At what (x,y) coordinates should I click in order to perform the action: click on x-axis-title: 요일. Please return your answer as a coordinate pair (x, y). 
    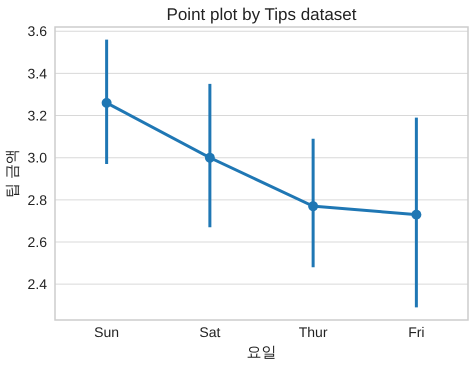
    Looking at the image, I should click on (261, 352).